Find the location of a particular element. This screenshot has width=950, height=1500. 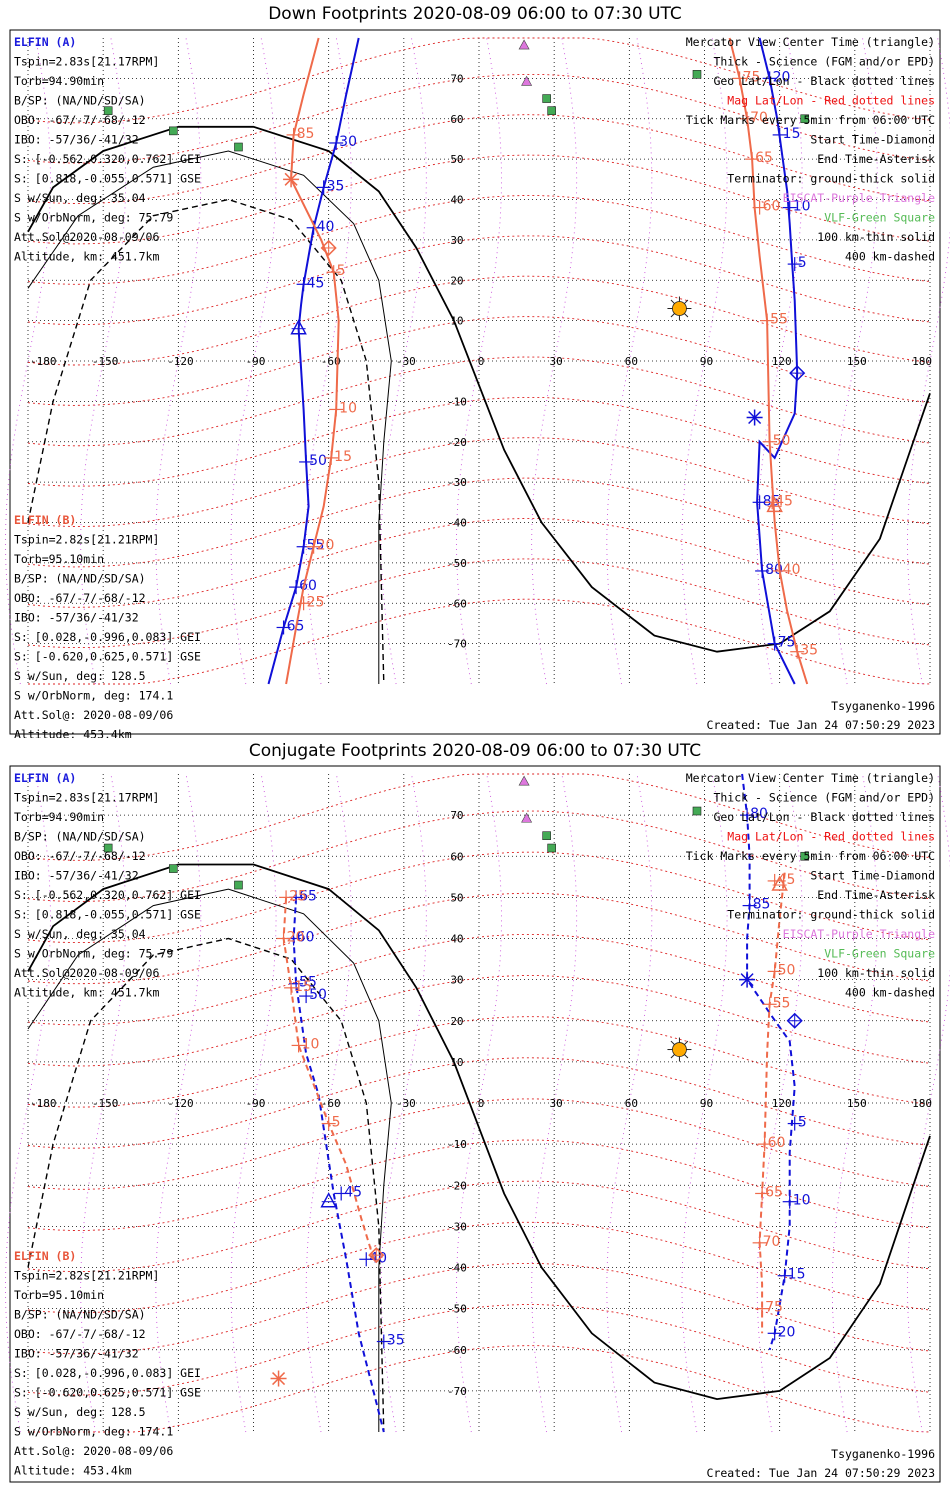

sun-icon is located at coordinates (679, 1049).